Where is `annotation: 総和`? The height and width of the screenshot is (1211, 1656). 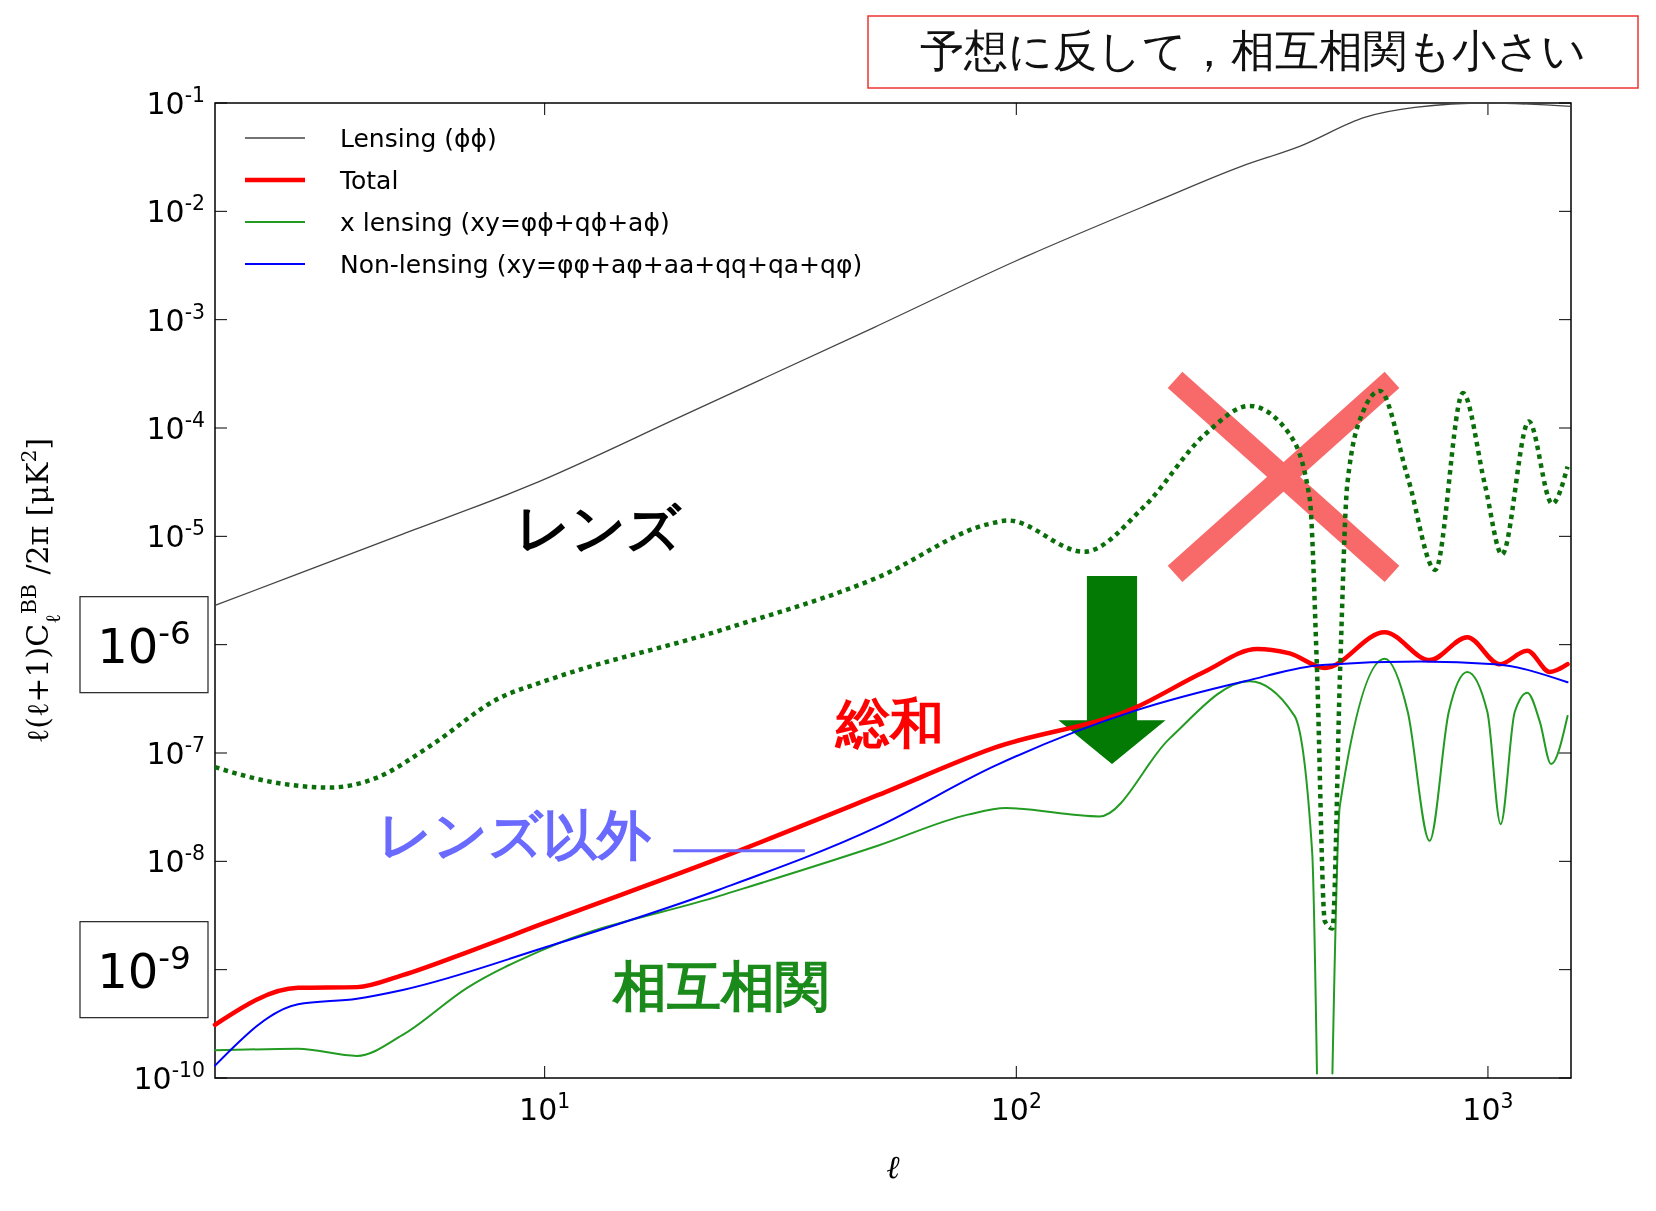 annotation: 総和 is located at coordinates (889, 723).